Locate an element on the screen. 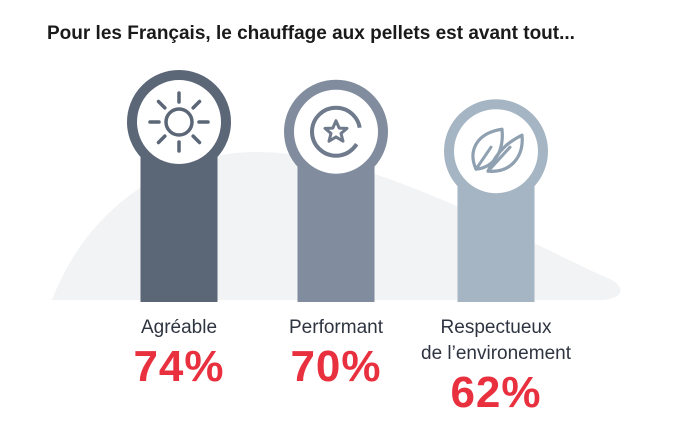  star-badge-icon is located at coordinates (337, 131).